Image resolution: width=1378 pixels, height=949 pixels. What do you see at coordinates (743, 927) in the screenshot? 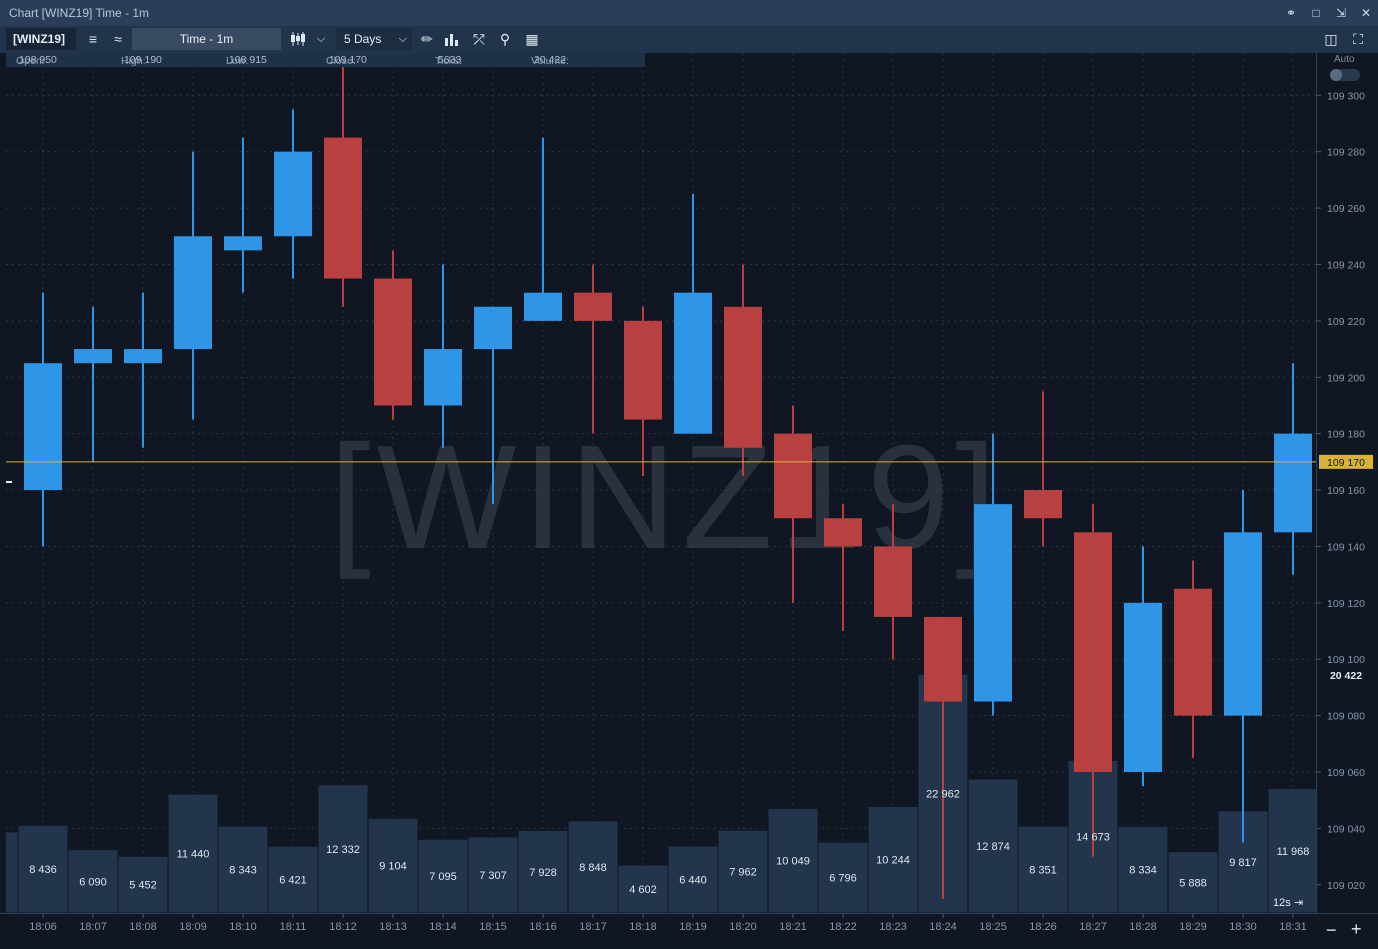
I see `x-tick-label: 18:20` at bounding box center [743, 927].